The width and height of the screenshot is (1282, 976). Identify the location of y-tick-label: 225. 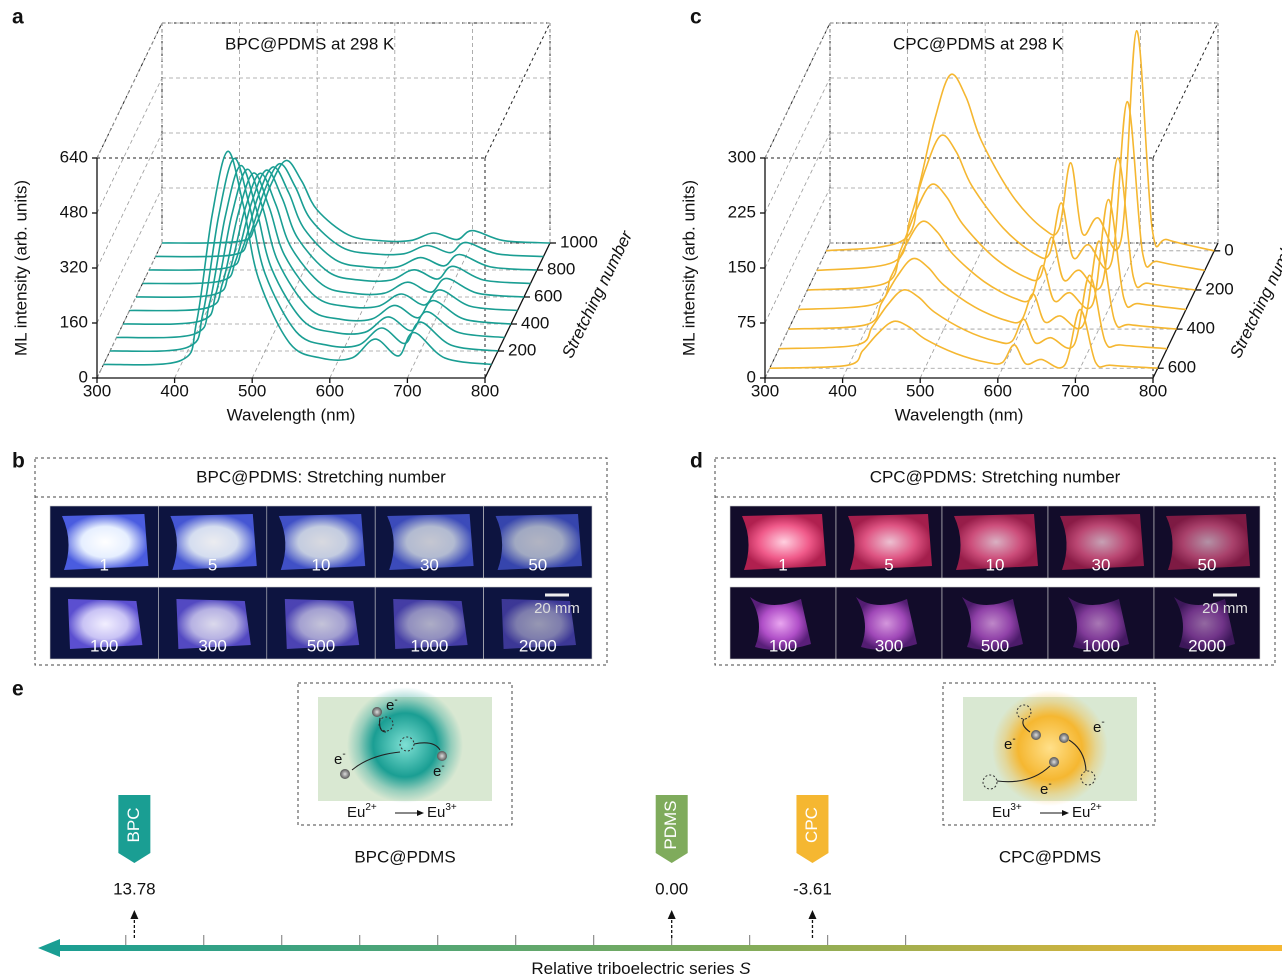
(742, 211).